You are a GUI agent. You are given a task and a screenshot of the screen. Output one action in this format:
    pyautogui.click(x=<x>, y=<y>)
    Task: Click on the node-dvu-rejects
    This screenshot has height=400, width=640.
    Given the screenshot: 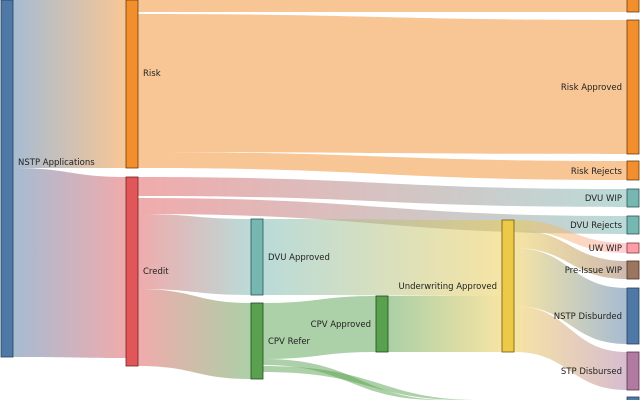 What is the action you would take?
    pyautogui.click(x=633, y=225)
    